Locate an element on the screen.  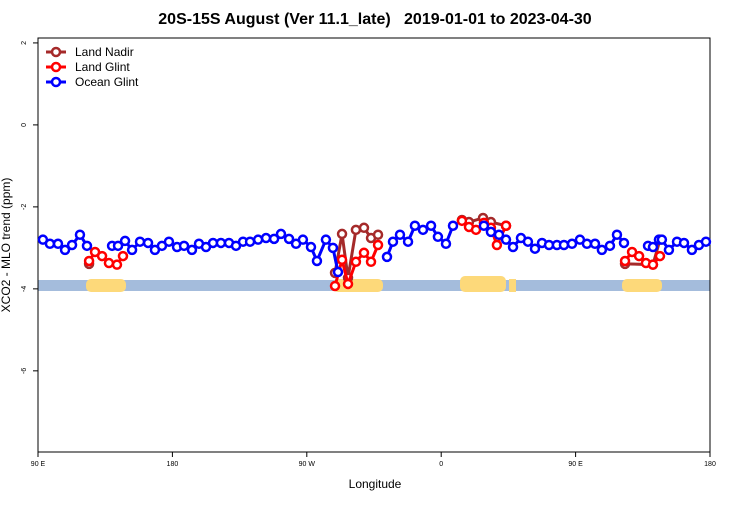
y-tick-label: 2 is located at coordinates (24, 43).